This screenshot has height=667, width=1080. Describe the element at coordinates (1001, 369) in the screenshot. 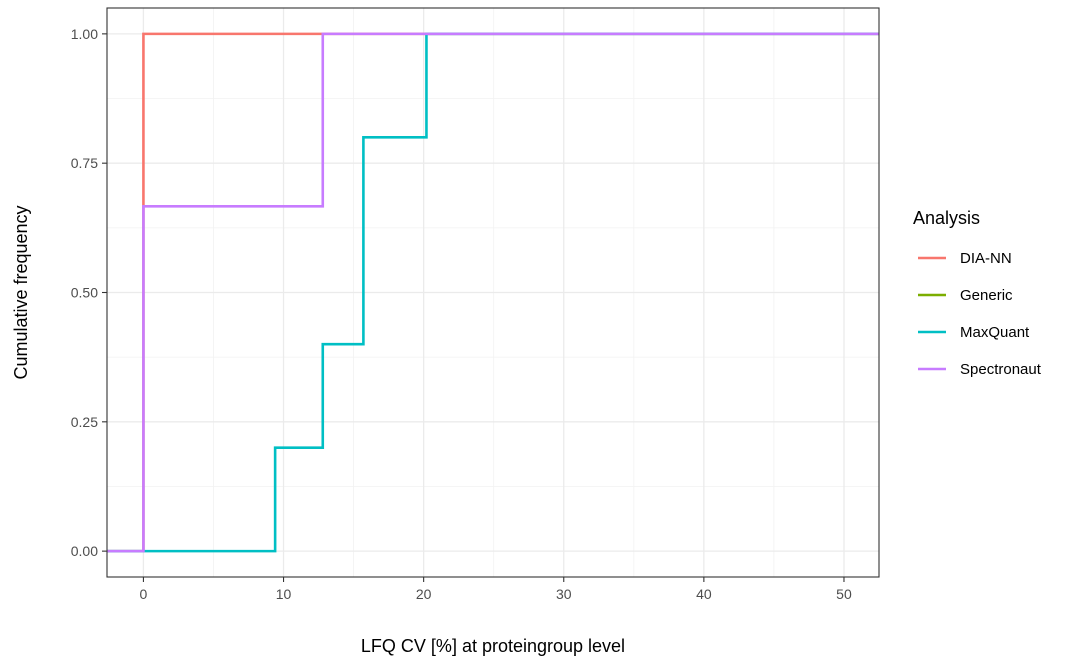

I see `legend-label-spectronaut: Spectronaut` at that location.